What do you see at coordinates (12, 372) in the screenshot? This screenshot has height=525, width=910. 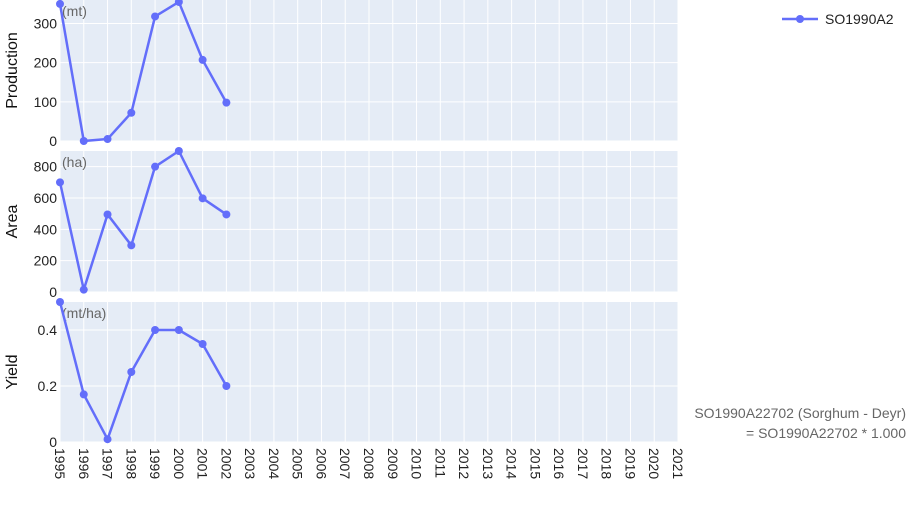 I see `y-axis-label: Yield` at bounding box center [12, 372].